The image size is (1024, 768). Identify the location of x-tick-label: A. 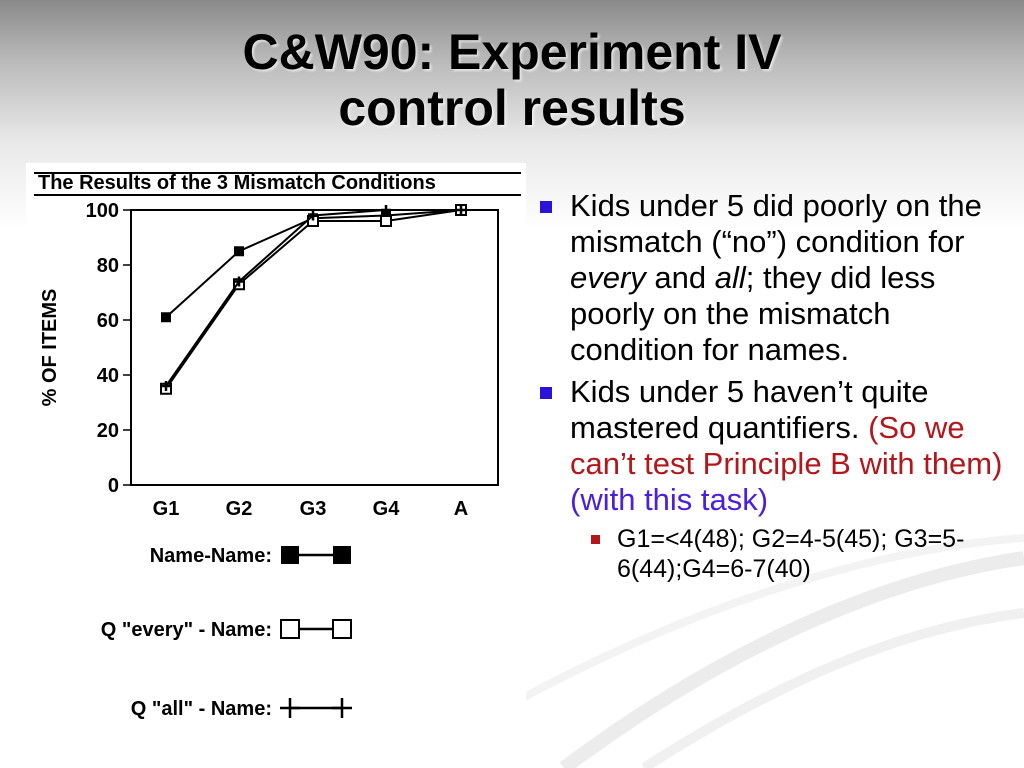
(461, 509).